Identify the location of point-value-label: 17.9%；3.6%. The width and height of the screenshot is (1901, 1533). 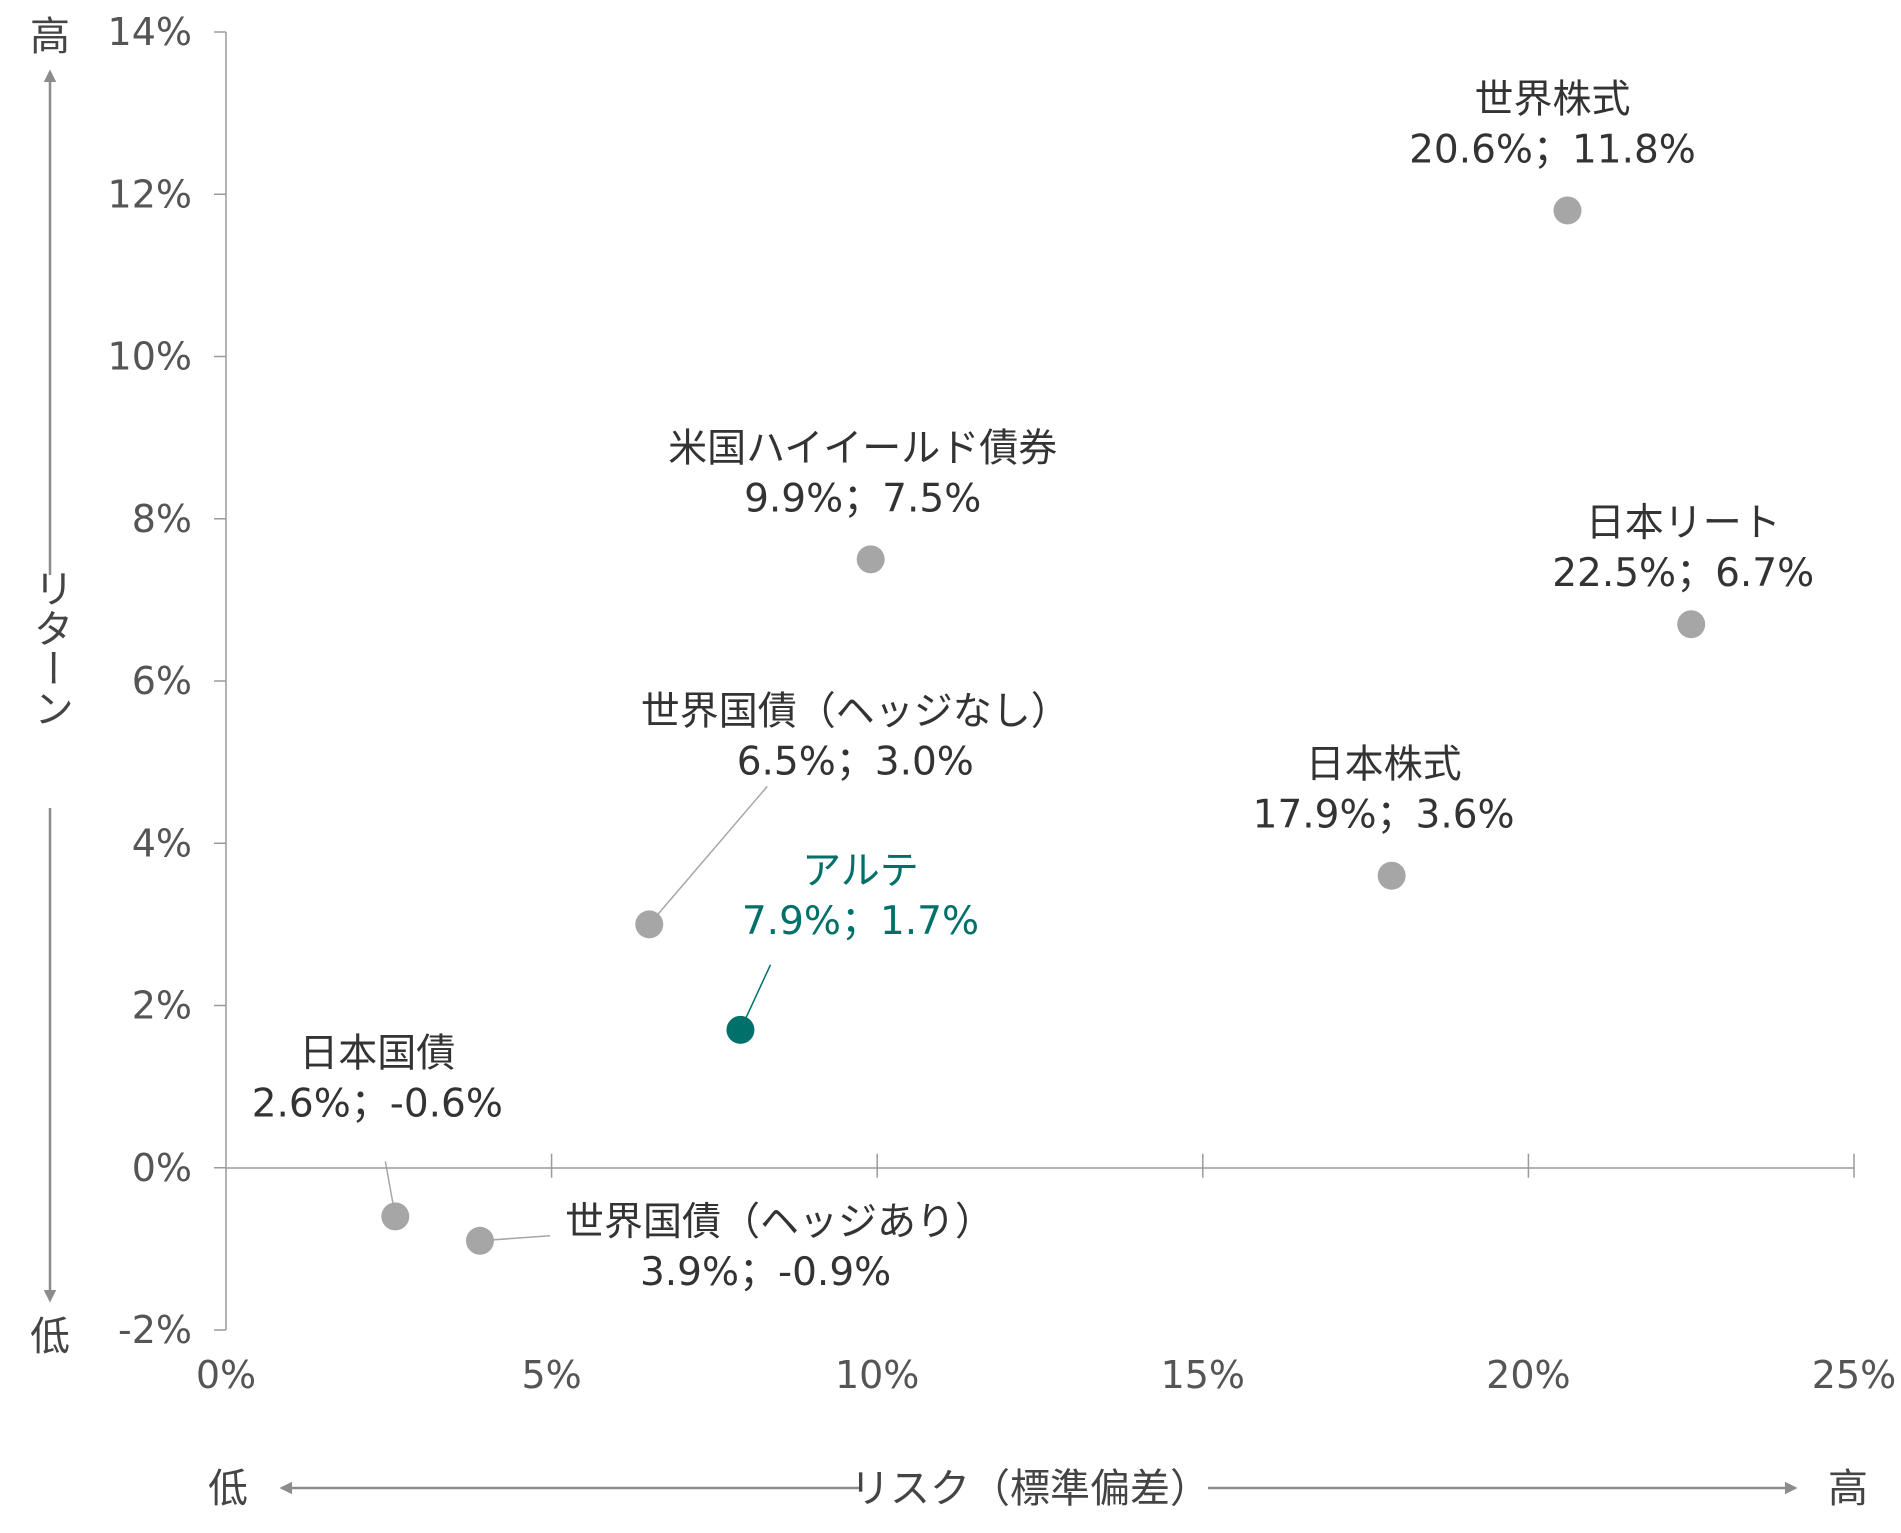
(1384, 815).